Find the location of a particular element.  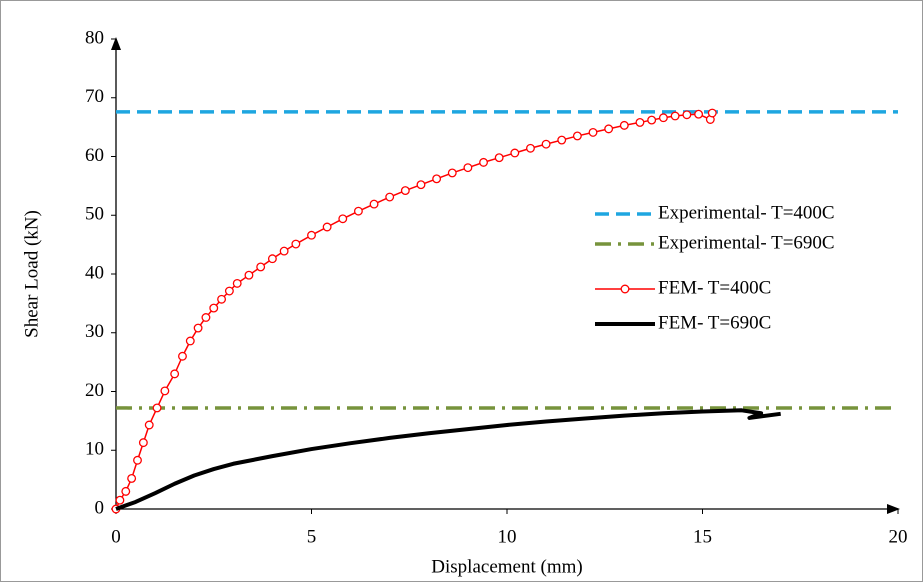

legend-marker is located at coordinates (625, 289).